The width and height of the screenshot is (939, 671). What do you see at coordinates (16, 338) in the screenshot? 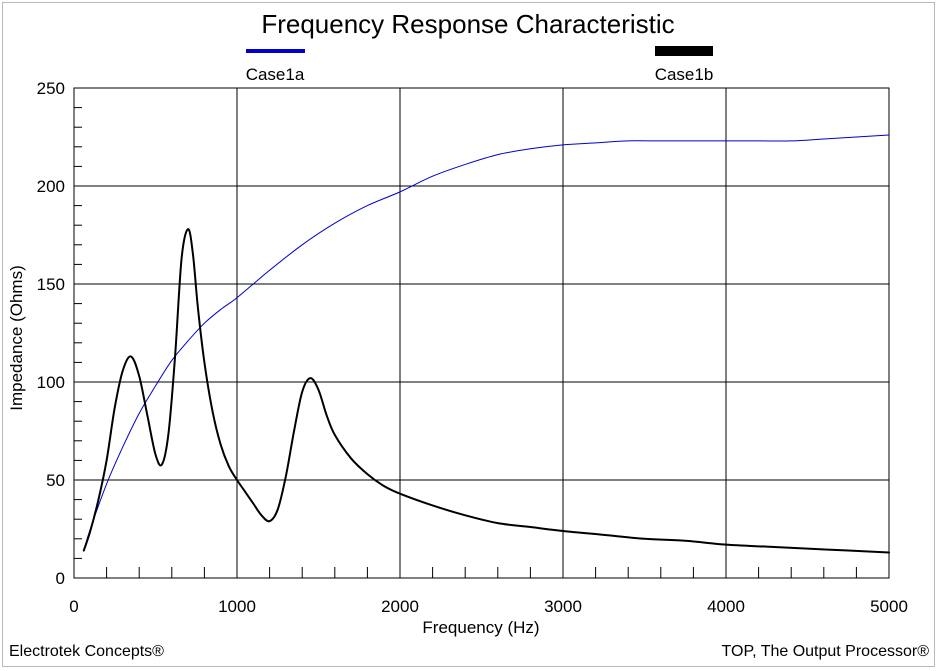
I see `y-axis-label: Impedance (Ohms)` at bounding box center [16, 338].